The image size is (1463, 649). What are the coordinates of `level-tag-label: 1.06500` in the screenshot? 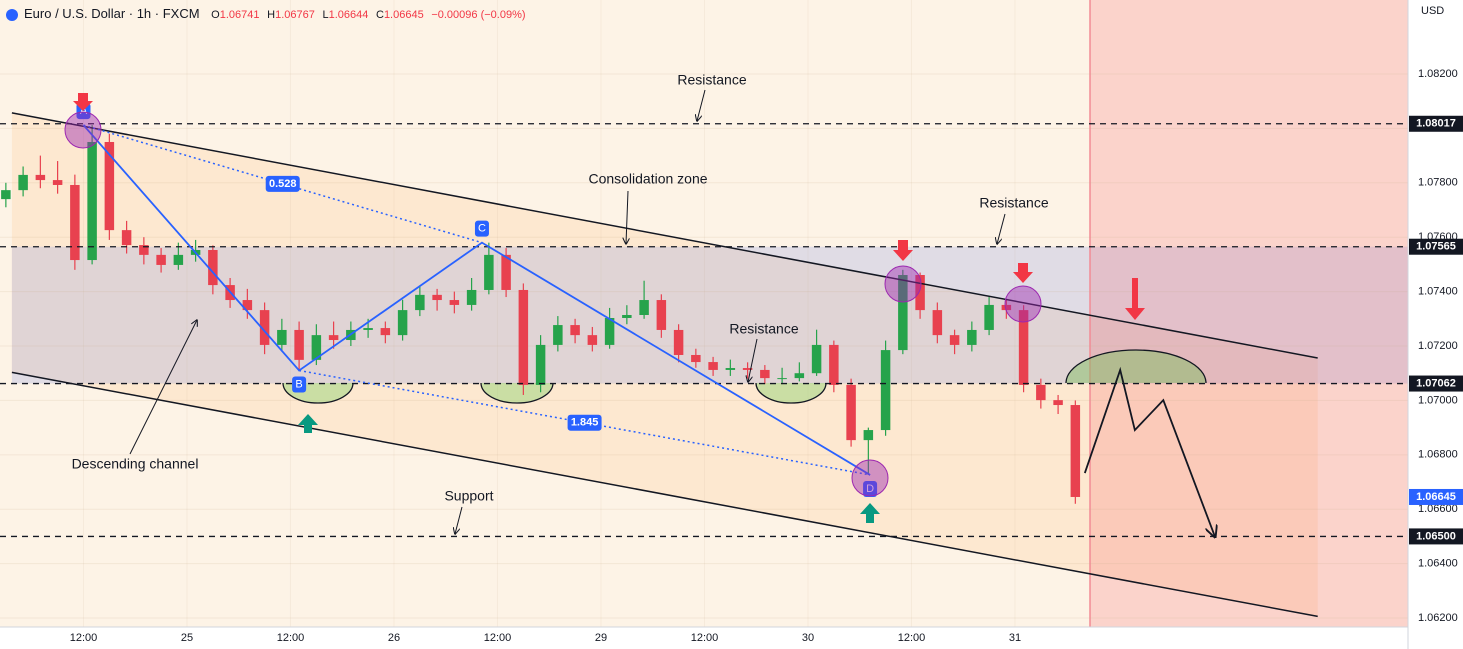 It's located at (1436, 536).